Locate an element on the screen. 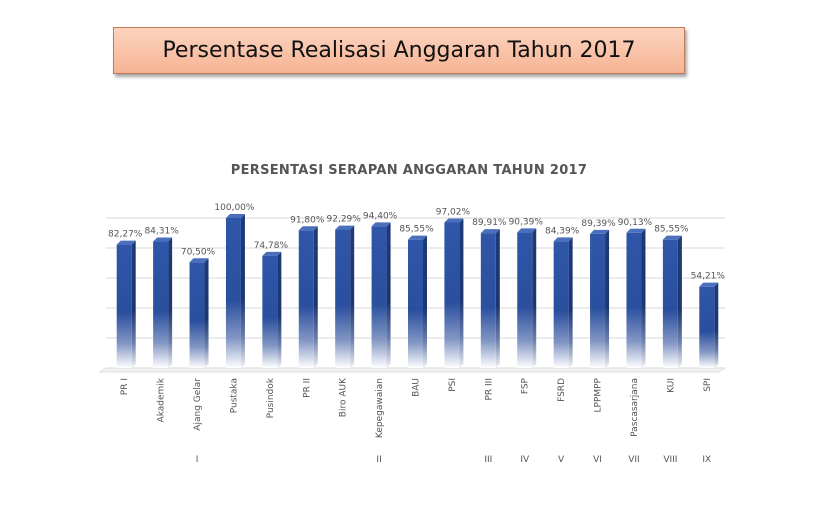 This screenshot has height=516, width=818. chart-title: PERSENTASI SERAPAN ANGGARAN TAHUN 2017 is located at coordinates (409, 170).